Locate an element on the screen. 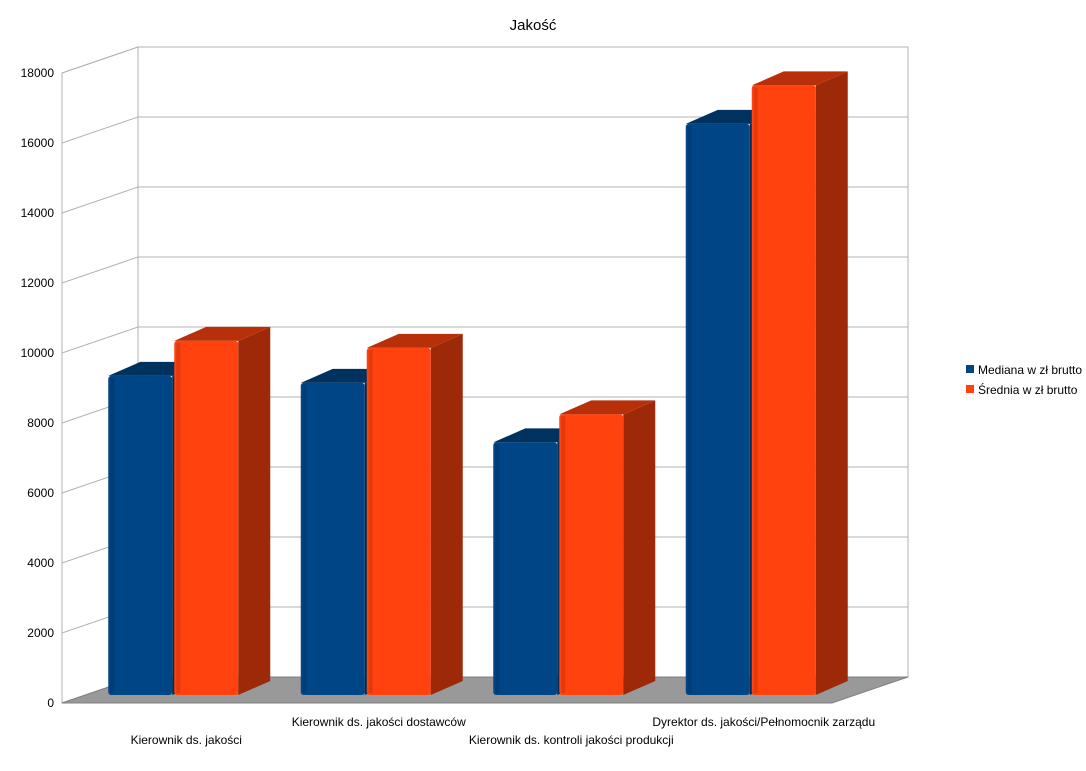  y-tick-label: 14000 is located at coordinates (38, 213).